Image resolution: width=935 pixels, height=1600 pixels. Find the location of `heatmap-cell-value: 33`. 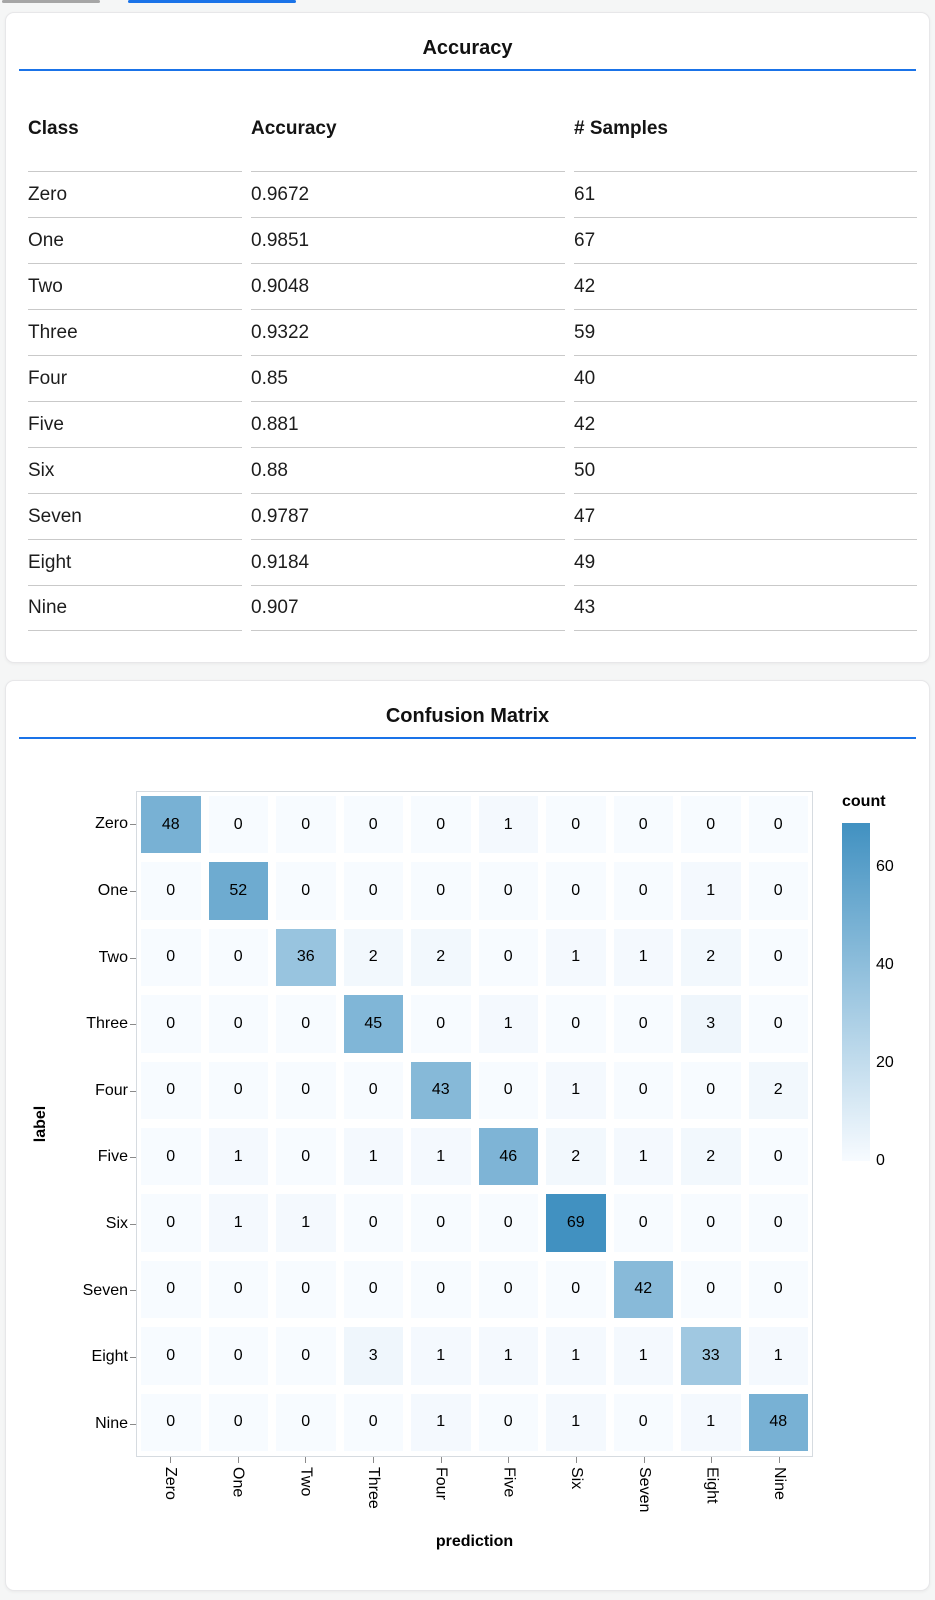

heatmap-cell-value: 33 is located at coordinates (711, 1356).